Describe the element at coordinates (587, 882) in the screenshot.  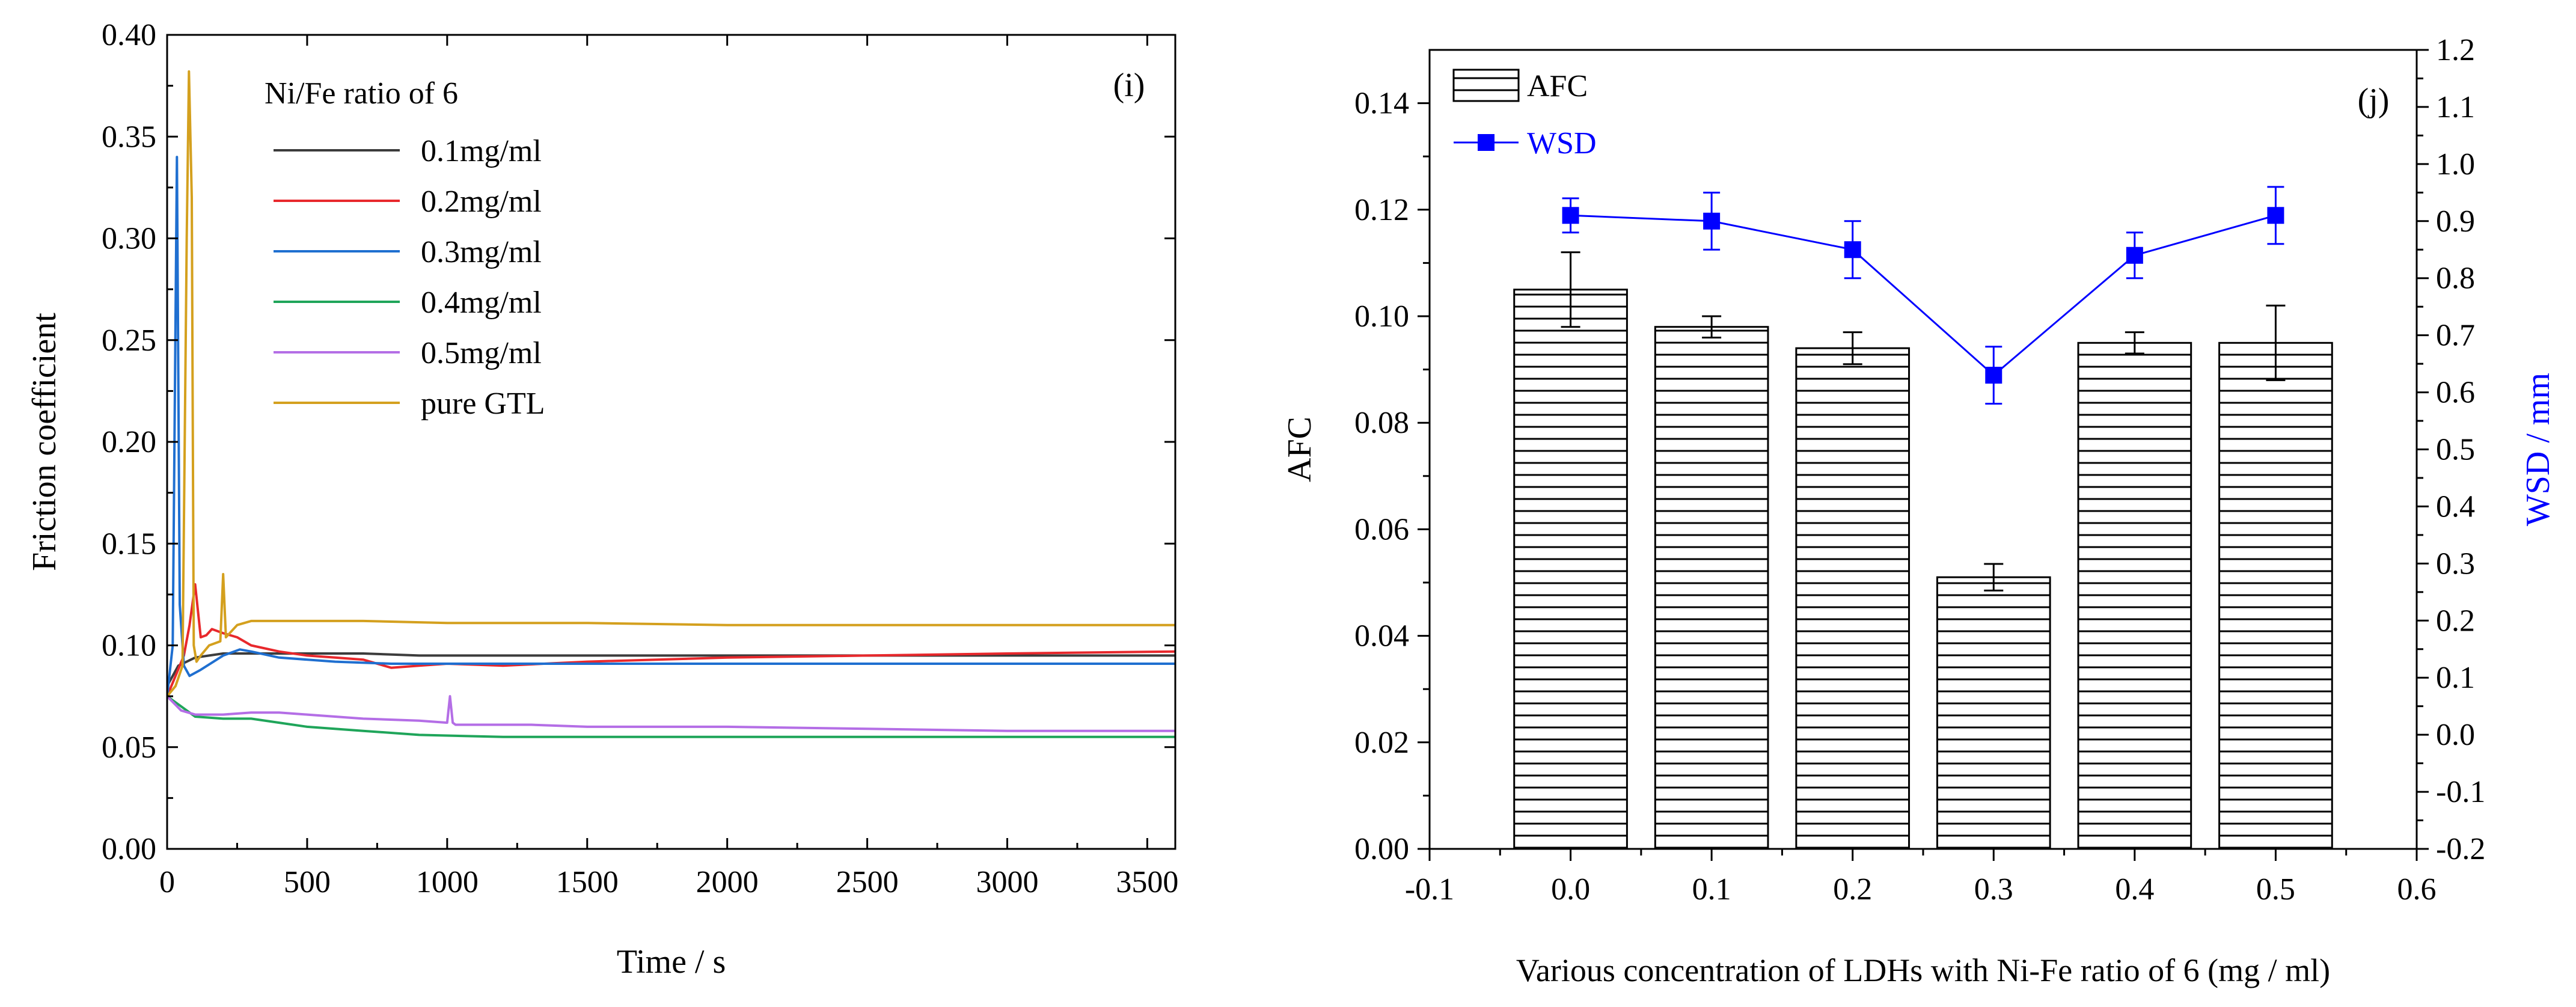
I see `x-tick-label: 1500` at that location.